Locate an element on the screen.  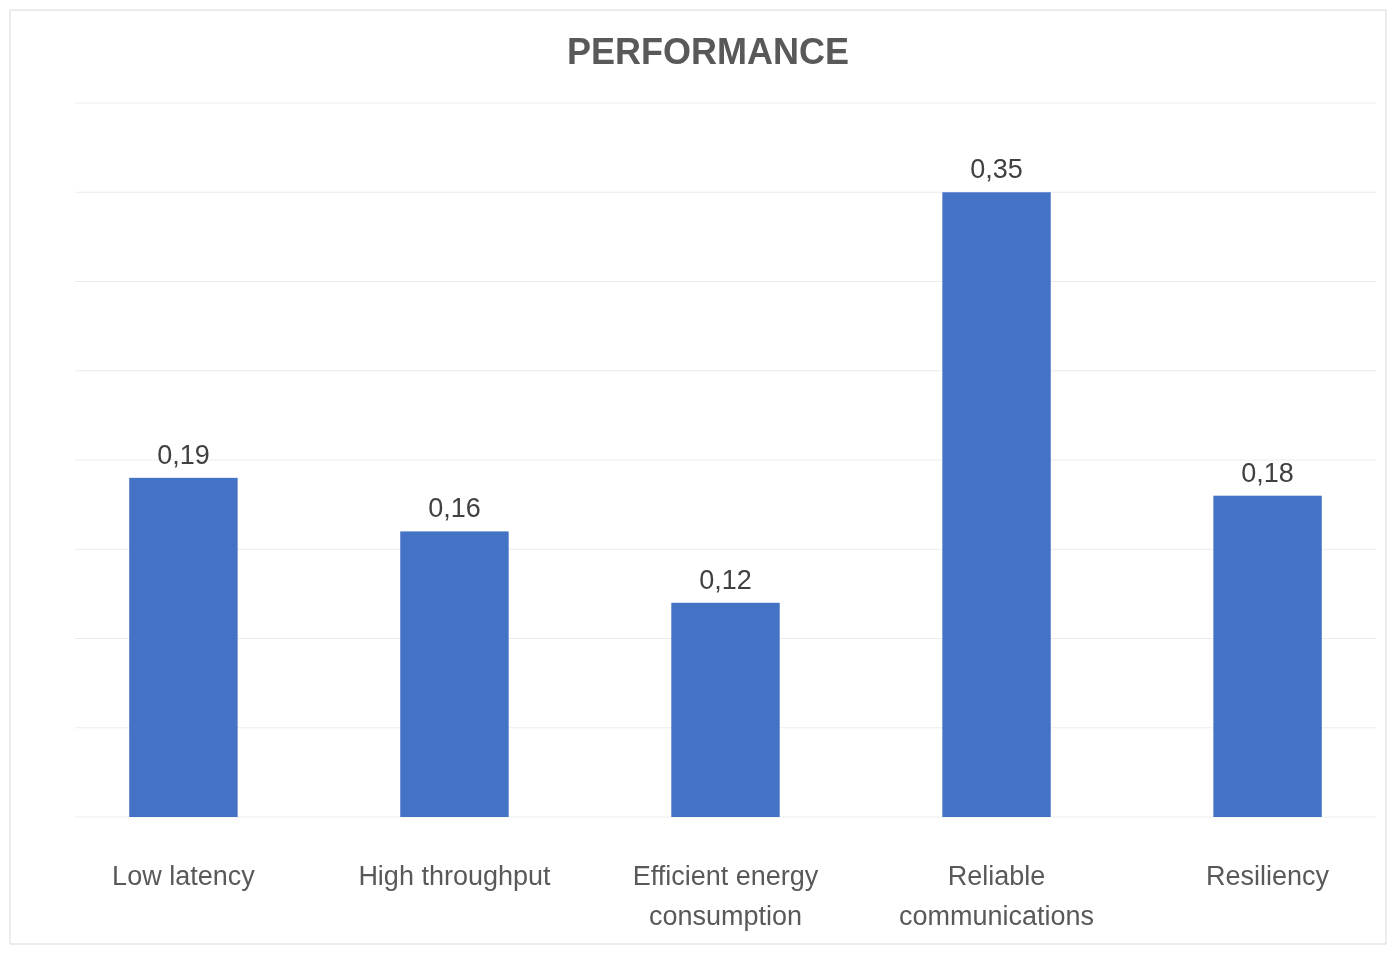
chart-title: PERFORMANCE is located at coordinates (708, 51).